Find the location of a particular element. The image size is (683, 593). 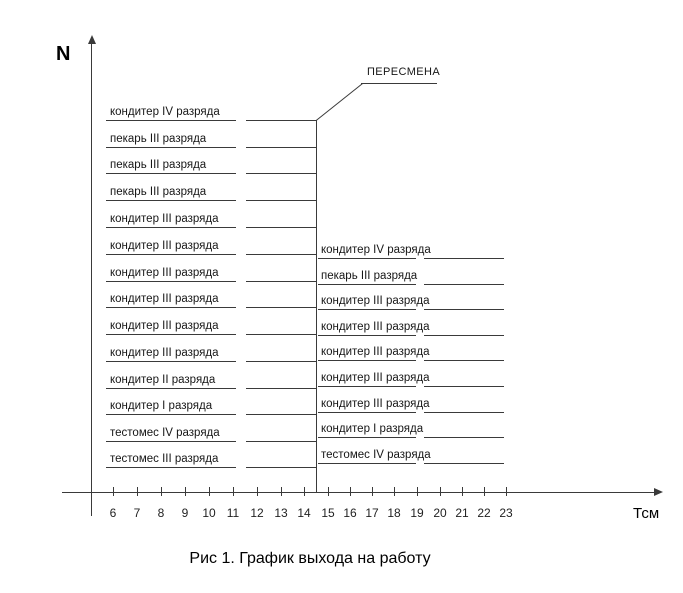

x-tick-label: 22 is located at coordinates (484, 513).